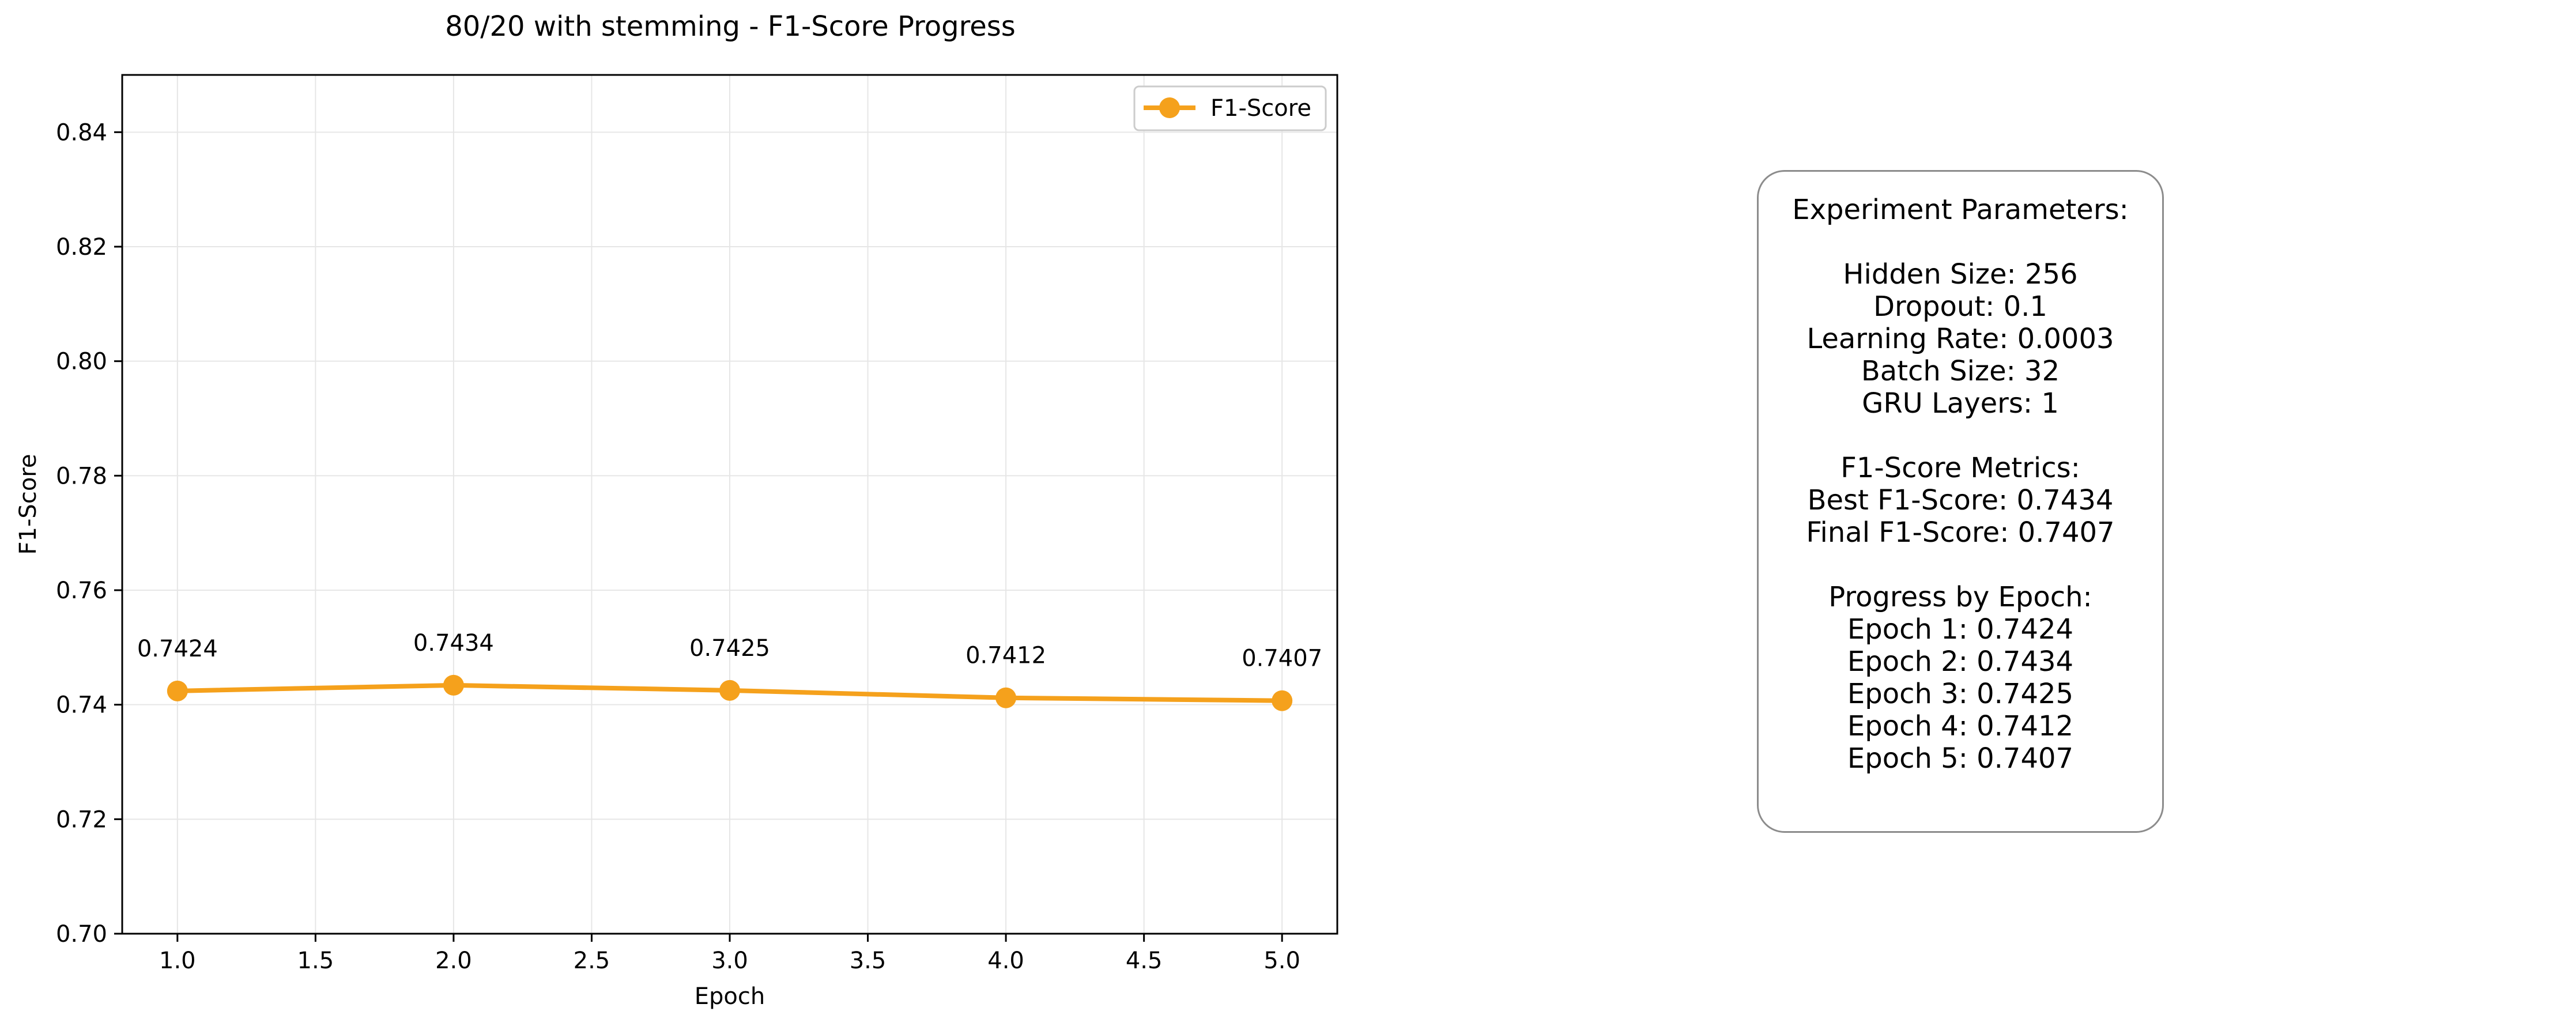  Describe the element at coordinates (1960, 274) in the screenshot. I see `hidden-size-text: Hidden Size: 256` at that location.